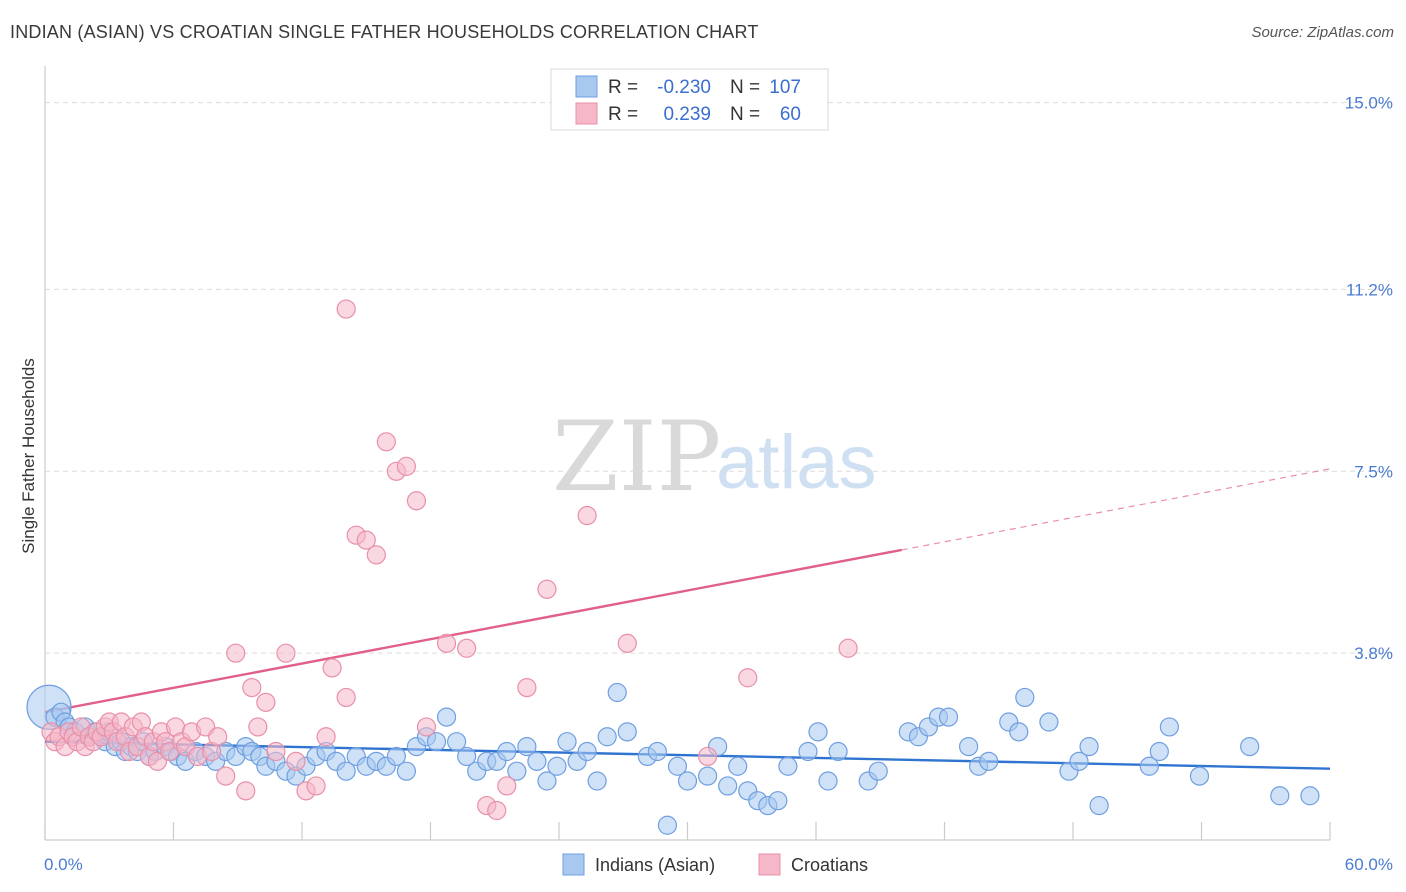 The width and height of the screenshot is (1406, 892). What do you see at coordinates (689, 99) in the screenshot?
I see `legend-box: R = -0.230 N = 107 R = 0.239 N = 60` at bounding box center [689, 99].